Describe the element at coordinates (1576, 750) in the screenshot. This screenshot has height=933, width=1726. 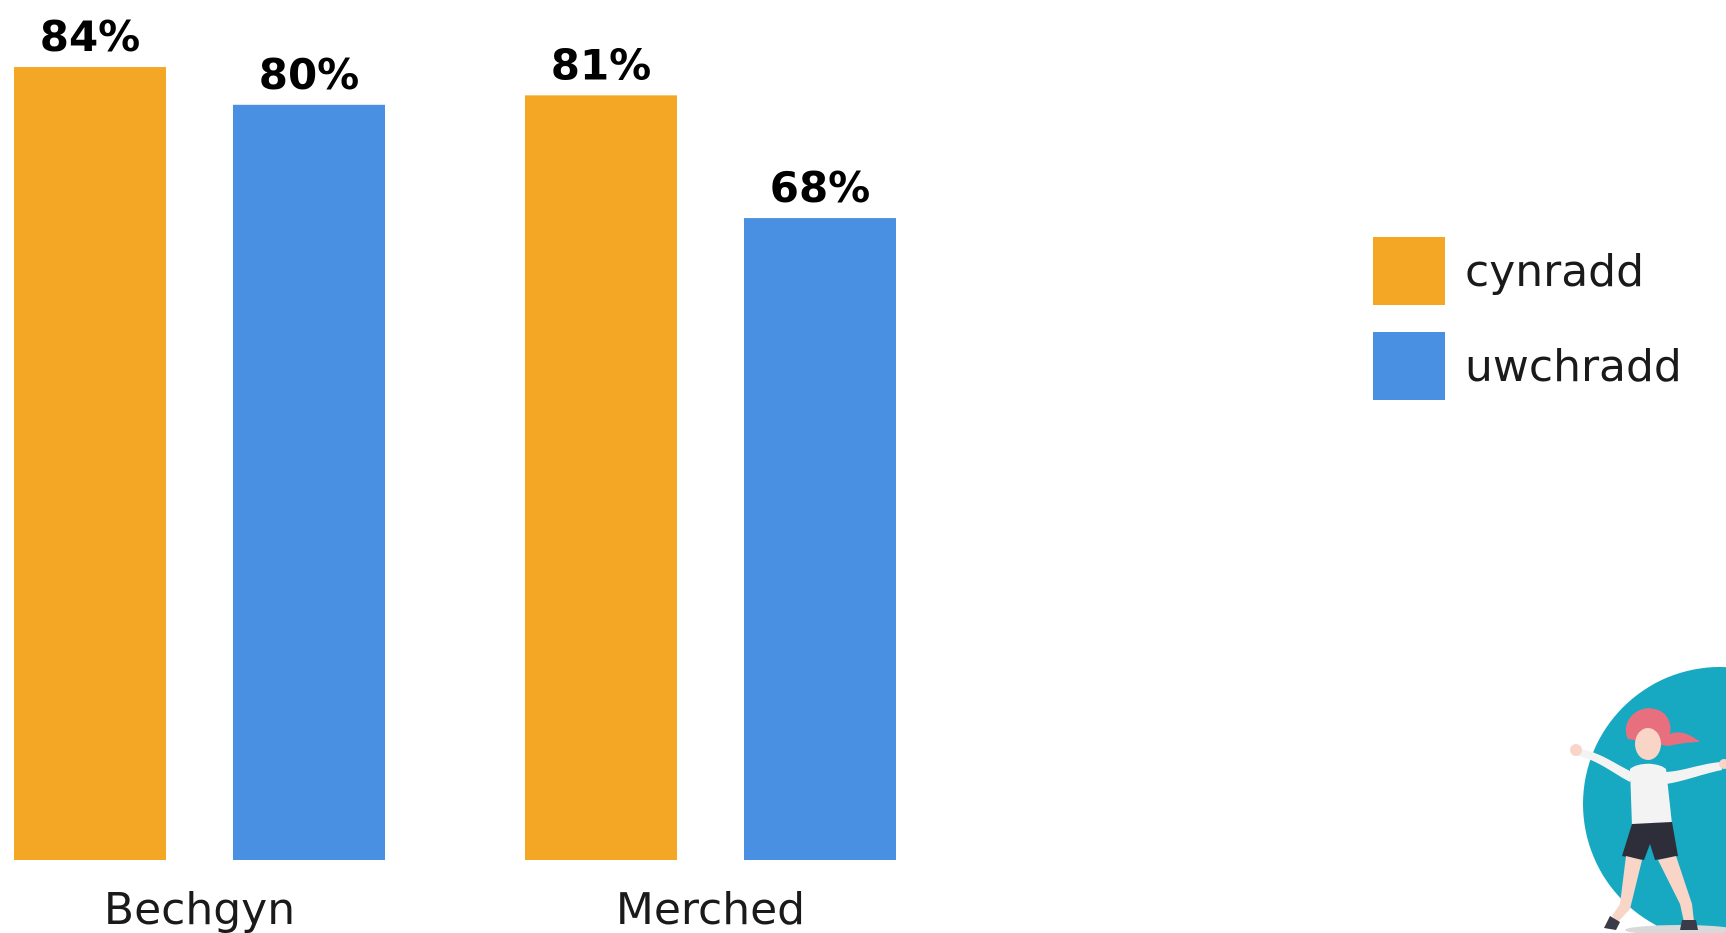
I see `left-hand-shape` at that location.